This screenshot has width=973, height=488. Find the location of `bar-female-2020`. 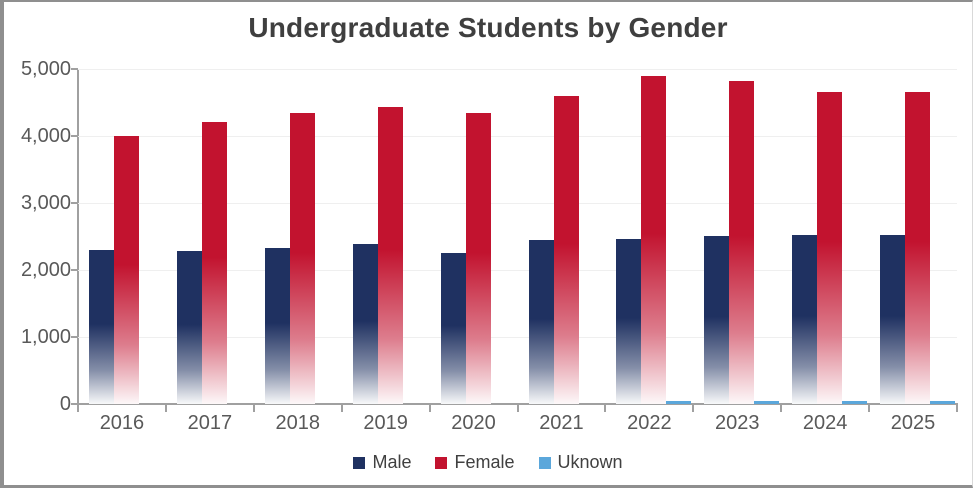

bar-female-2020 is located at coordinates (478, 258).